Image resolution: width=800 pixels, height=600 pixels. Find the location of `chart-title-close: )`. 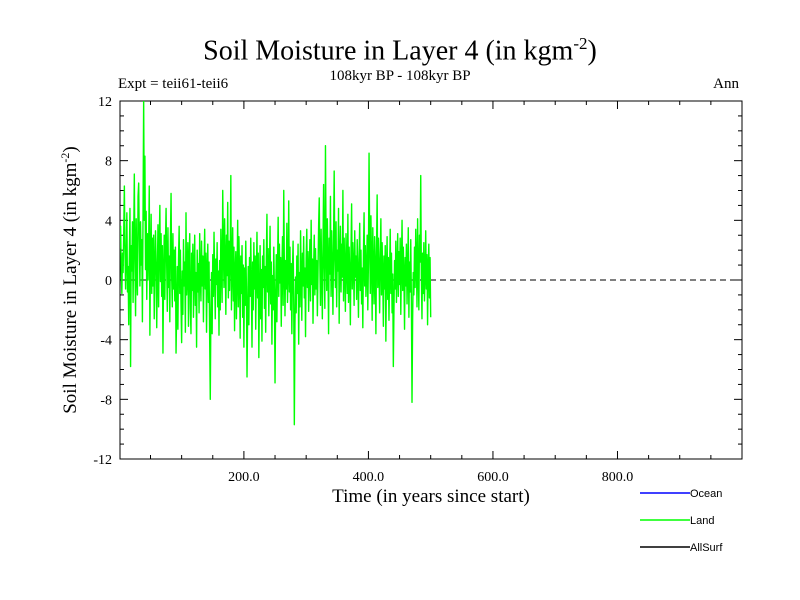

chart-title-close: ) is located at coordinates (592, 51).